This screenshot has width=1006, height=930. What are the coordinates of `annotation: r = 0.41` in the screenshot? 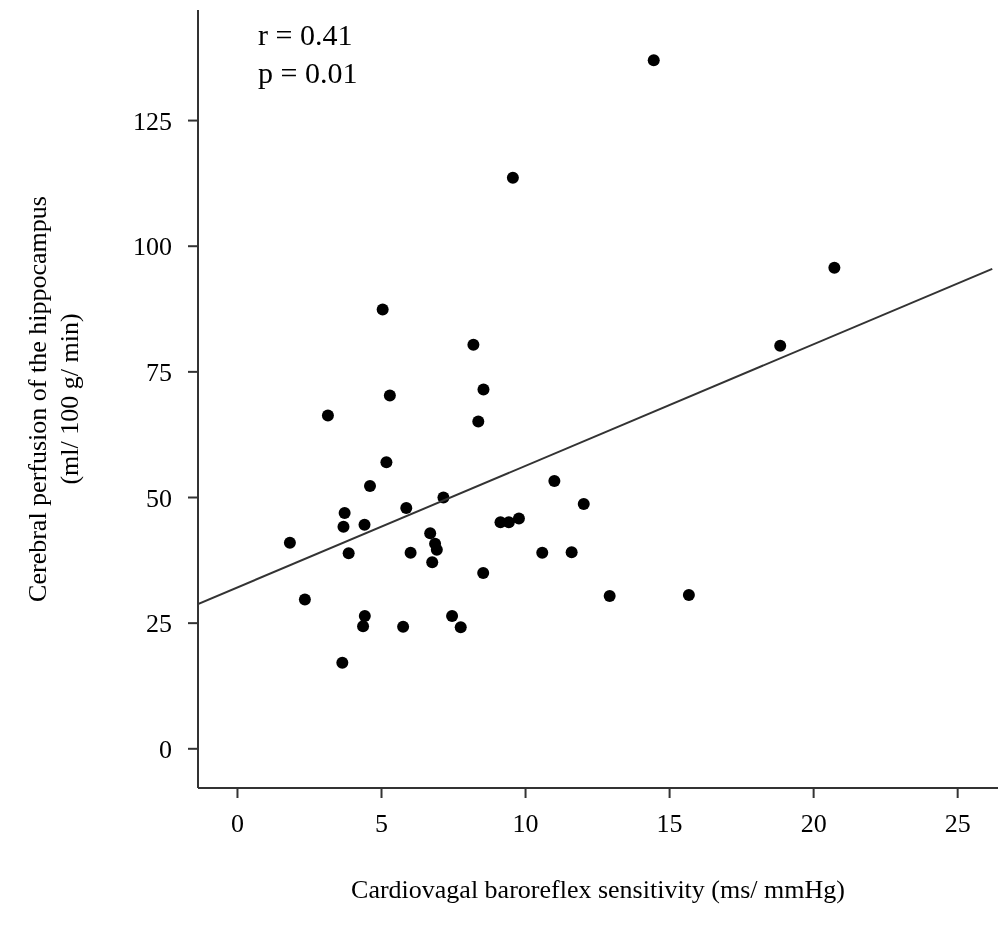 It's located at (305, 35).